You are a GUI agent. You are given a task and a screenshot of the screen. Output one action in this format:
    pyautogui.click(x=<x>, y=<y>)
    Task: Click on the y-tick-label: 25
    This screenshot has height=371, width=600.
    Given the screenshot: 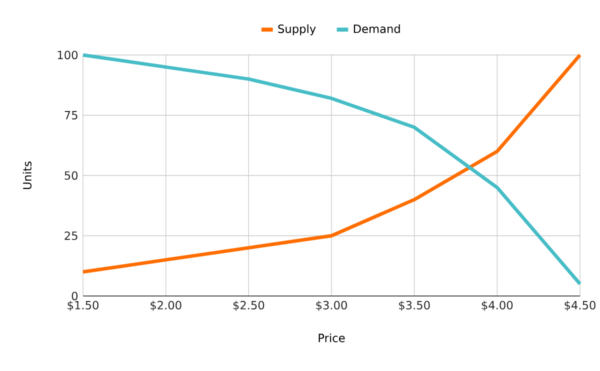 What is the action you would take?
    pyautogui.click(x=71, y=235)
    